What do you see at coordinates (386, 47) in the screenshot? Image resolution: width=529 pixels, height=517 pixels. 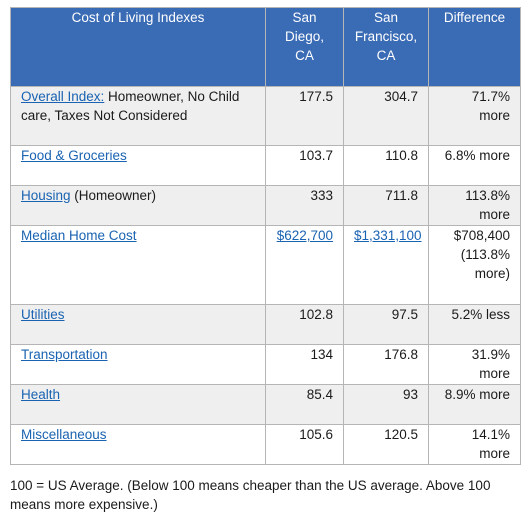 I see `header-san-francisco: San Francisco, CA` at bounding box center [386, 47].